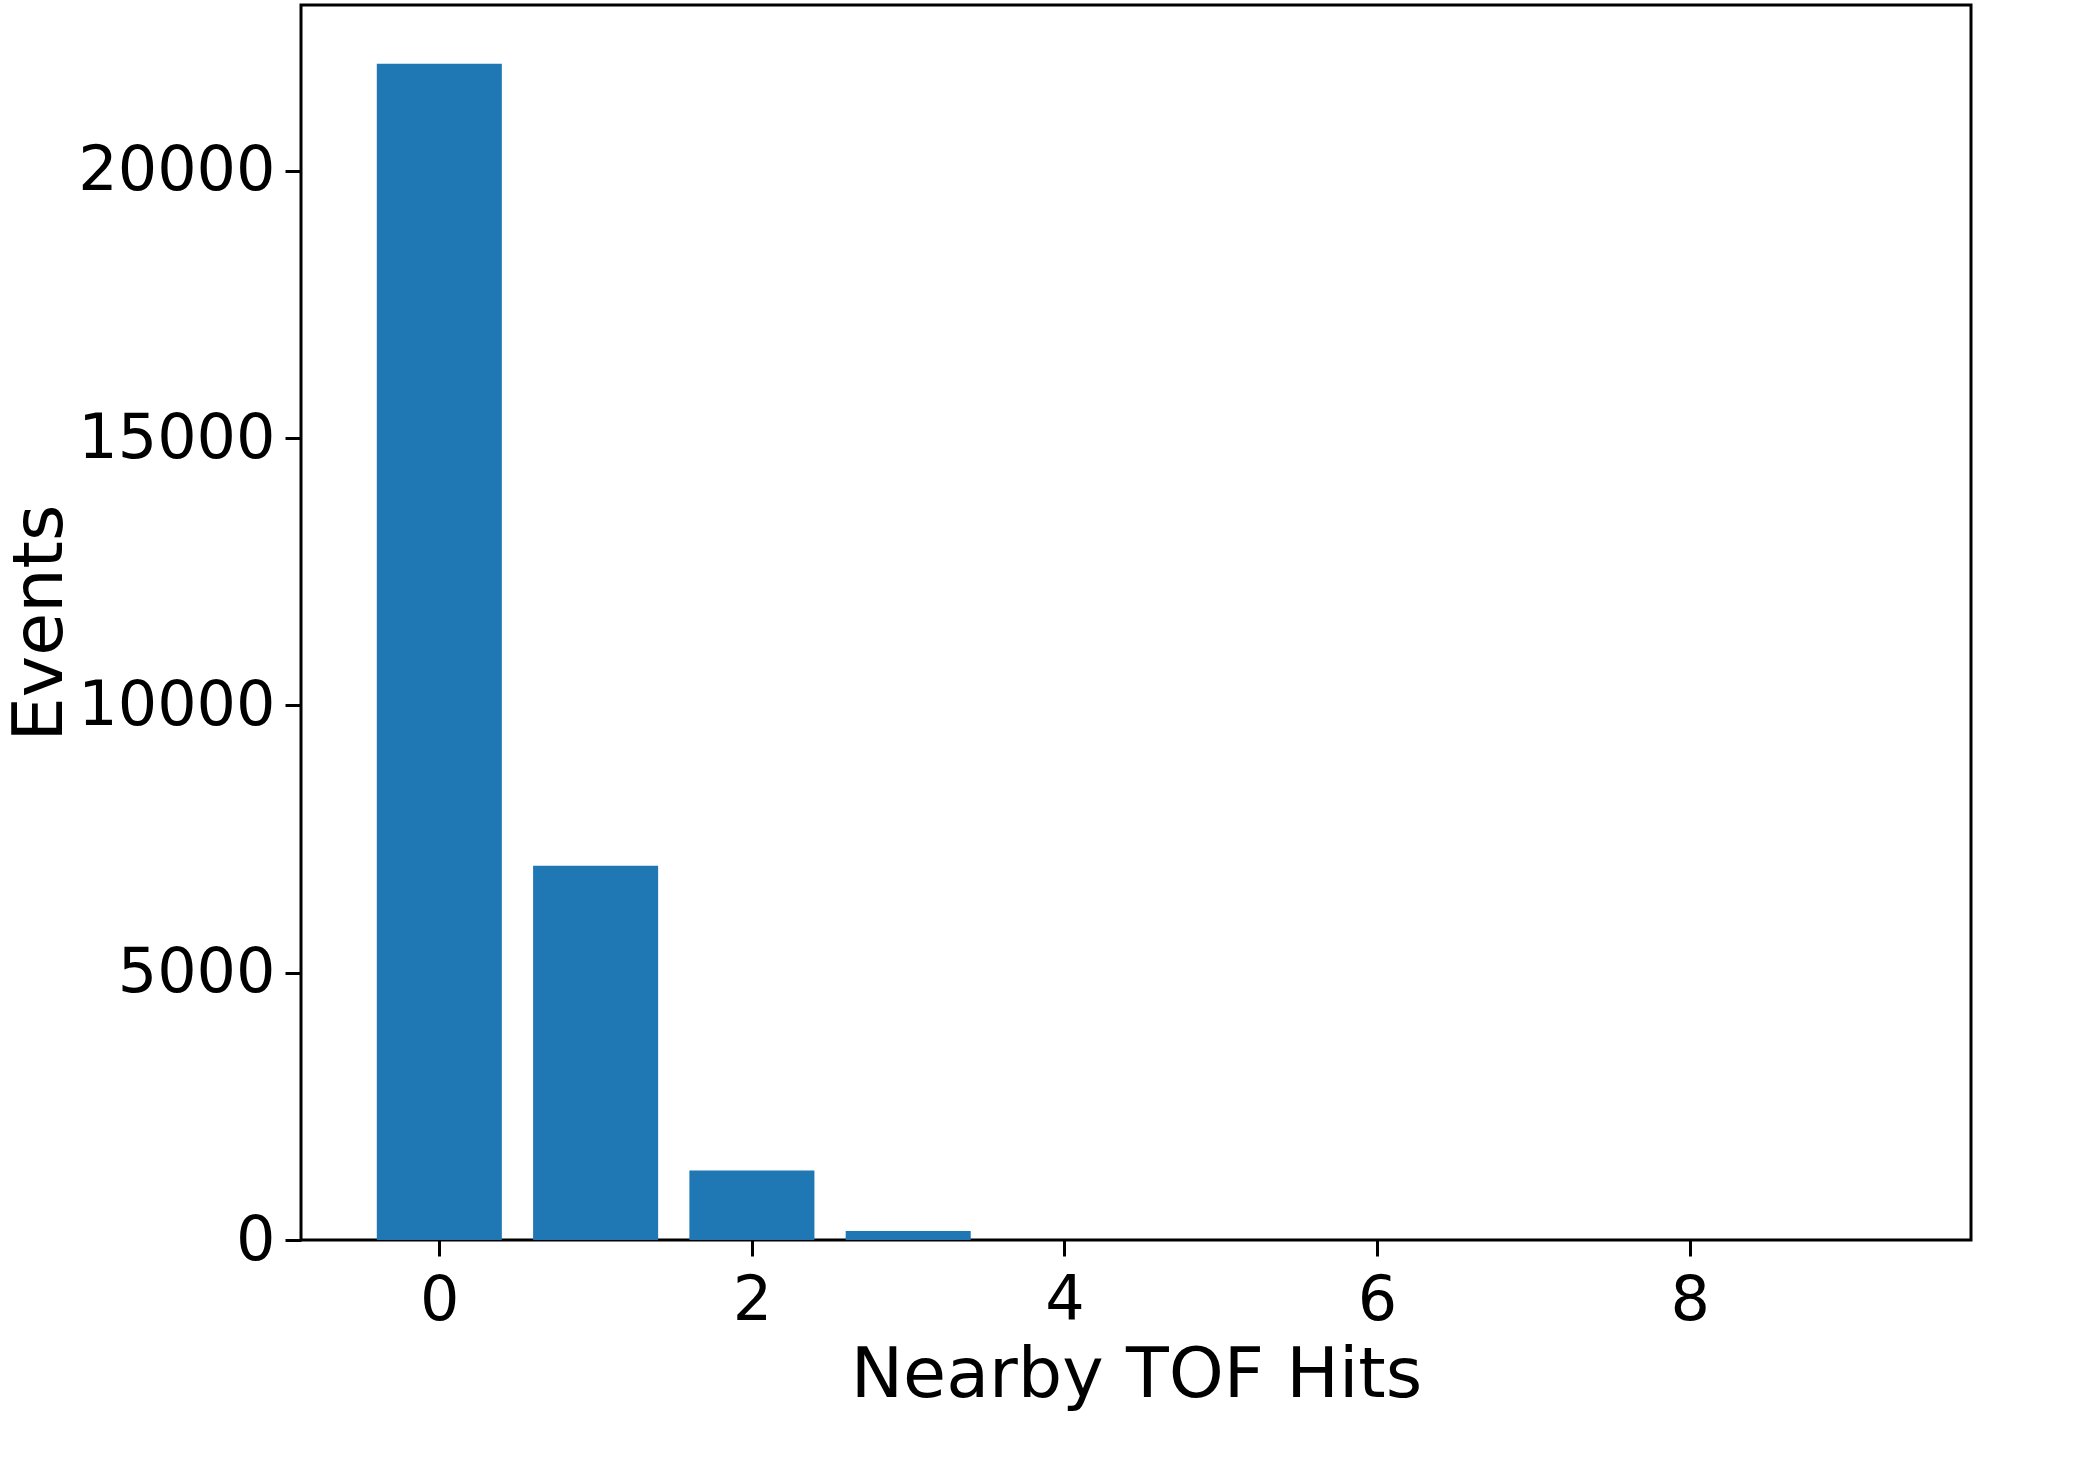  I want to click on y-axis-title: Events, so click(39, 623).